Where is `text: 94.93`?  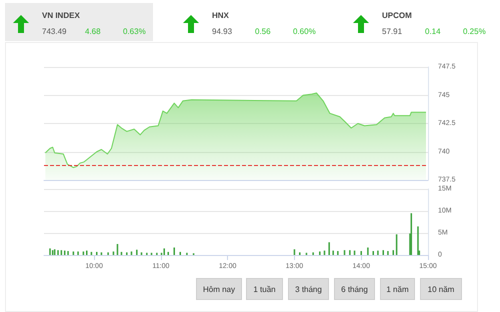 text: 94.93 is located at coordinates (222, 31).